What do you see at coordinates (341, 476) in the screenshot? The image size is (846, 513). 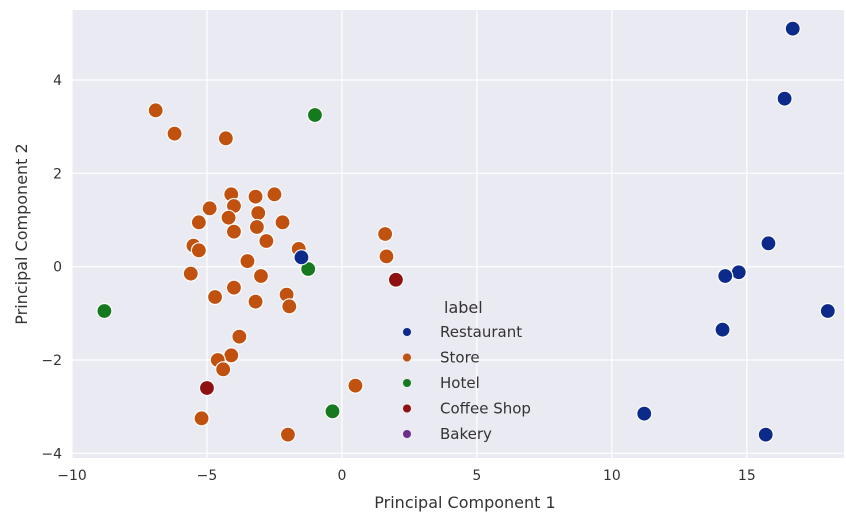 I see `x-tick-label: 0` at bounding box center [341, 476].